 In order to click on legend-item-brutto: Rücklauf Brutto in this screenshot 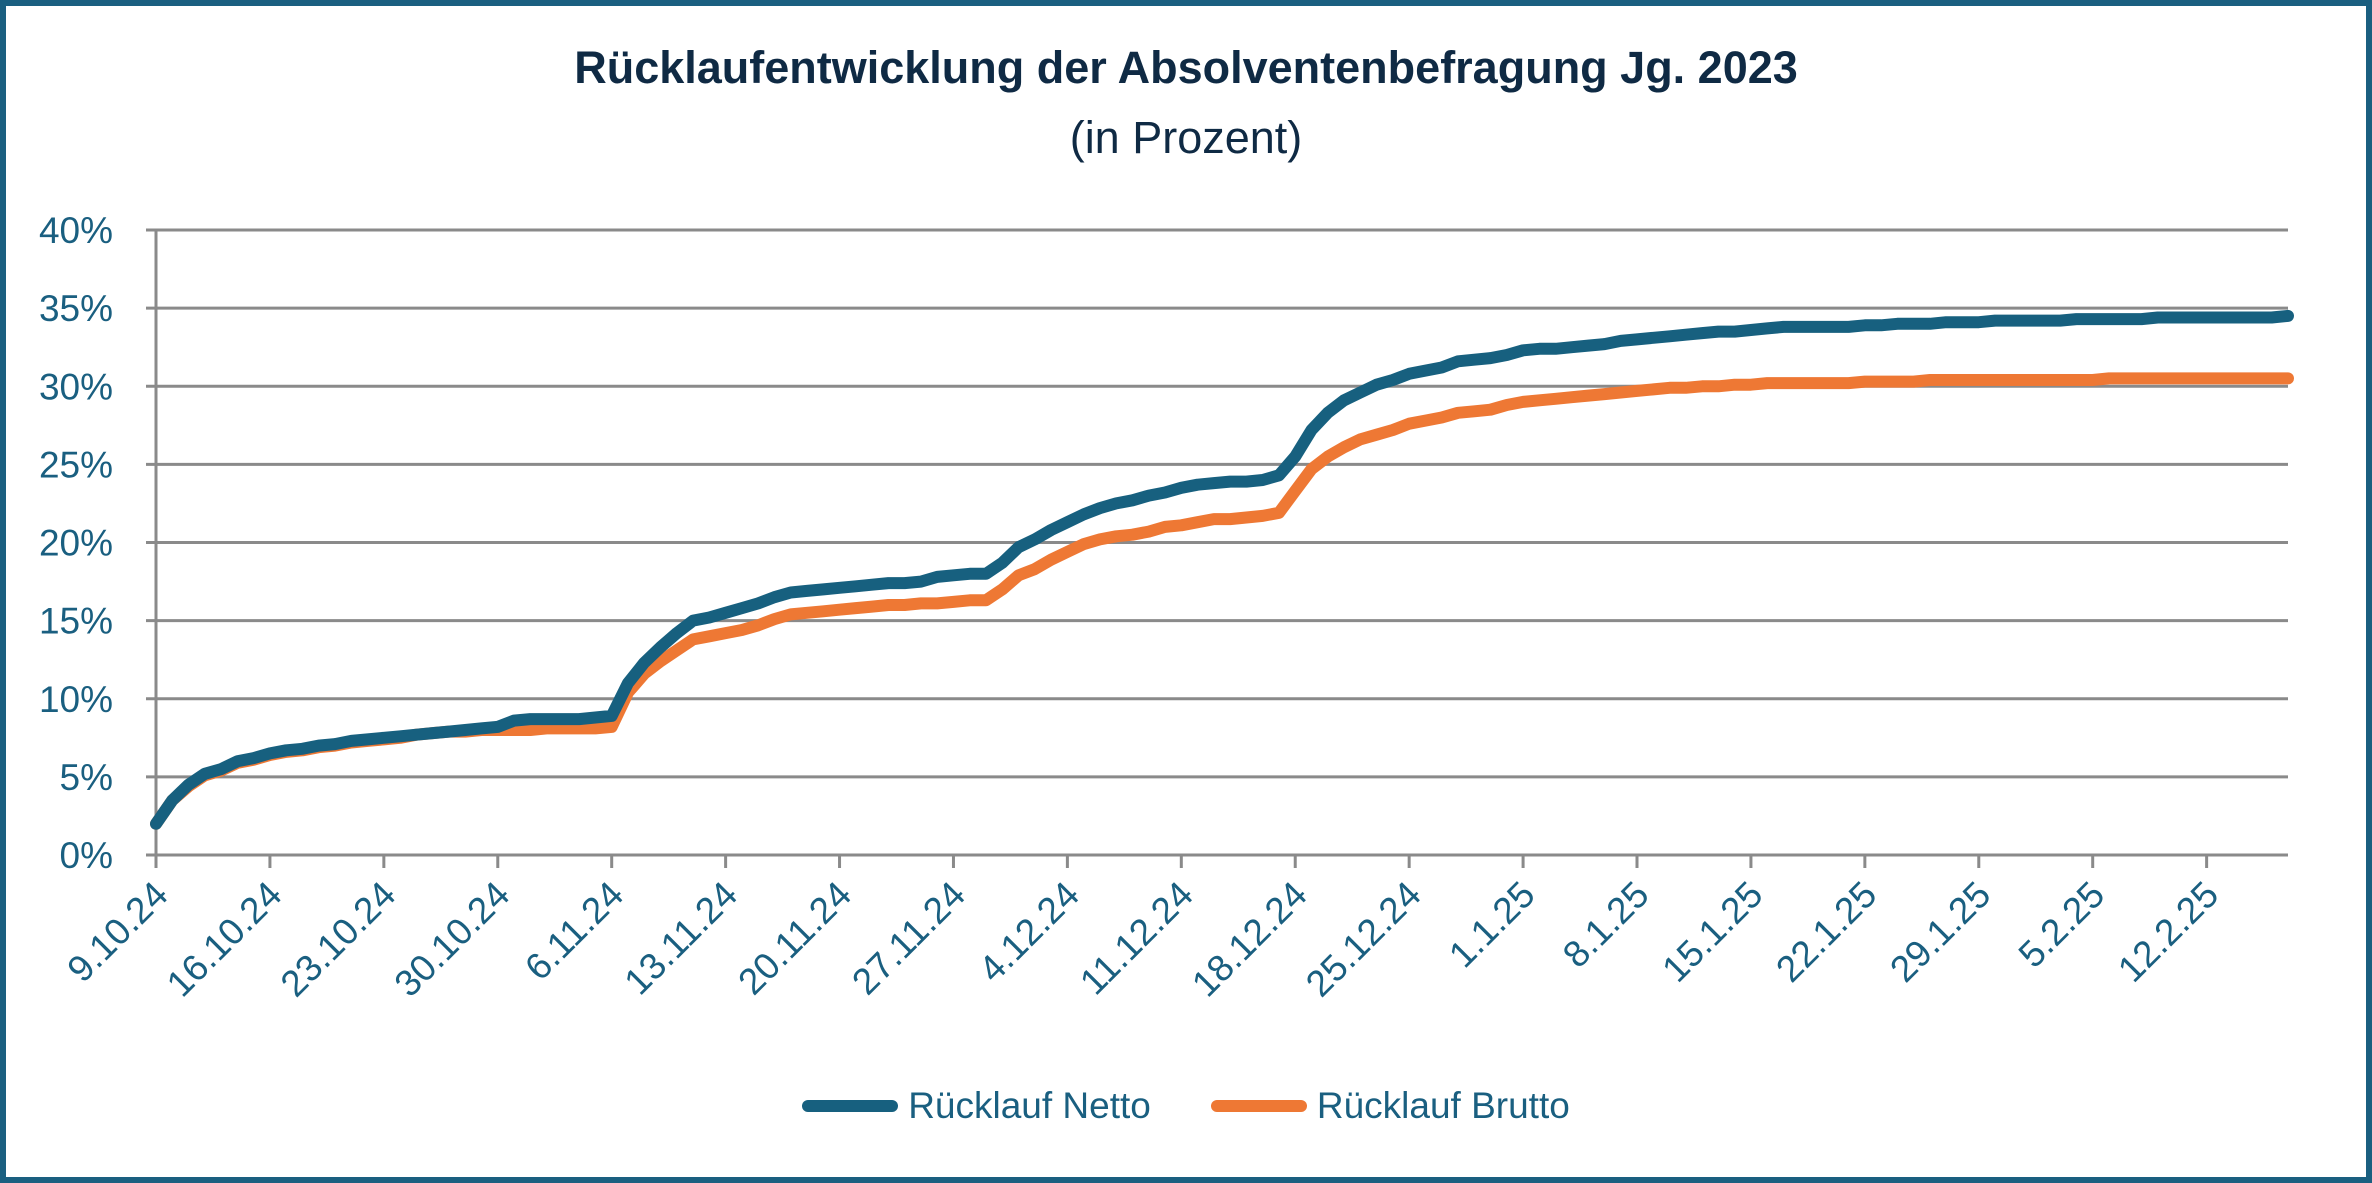, I will do `click(1390, 1106)`.